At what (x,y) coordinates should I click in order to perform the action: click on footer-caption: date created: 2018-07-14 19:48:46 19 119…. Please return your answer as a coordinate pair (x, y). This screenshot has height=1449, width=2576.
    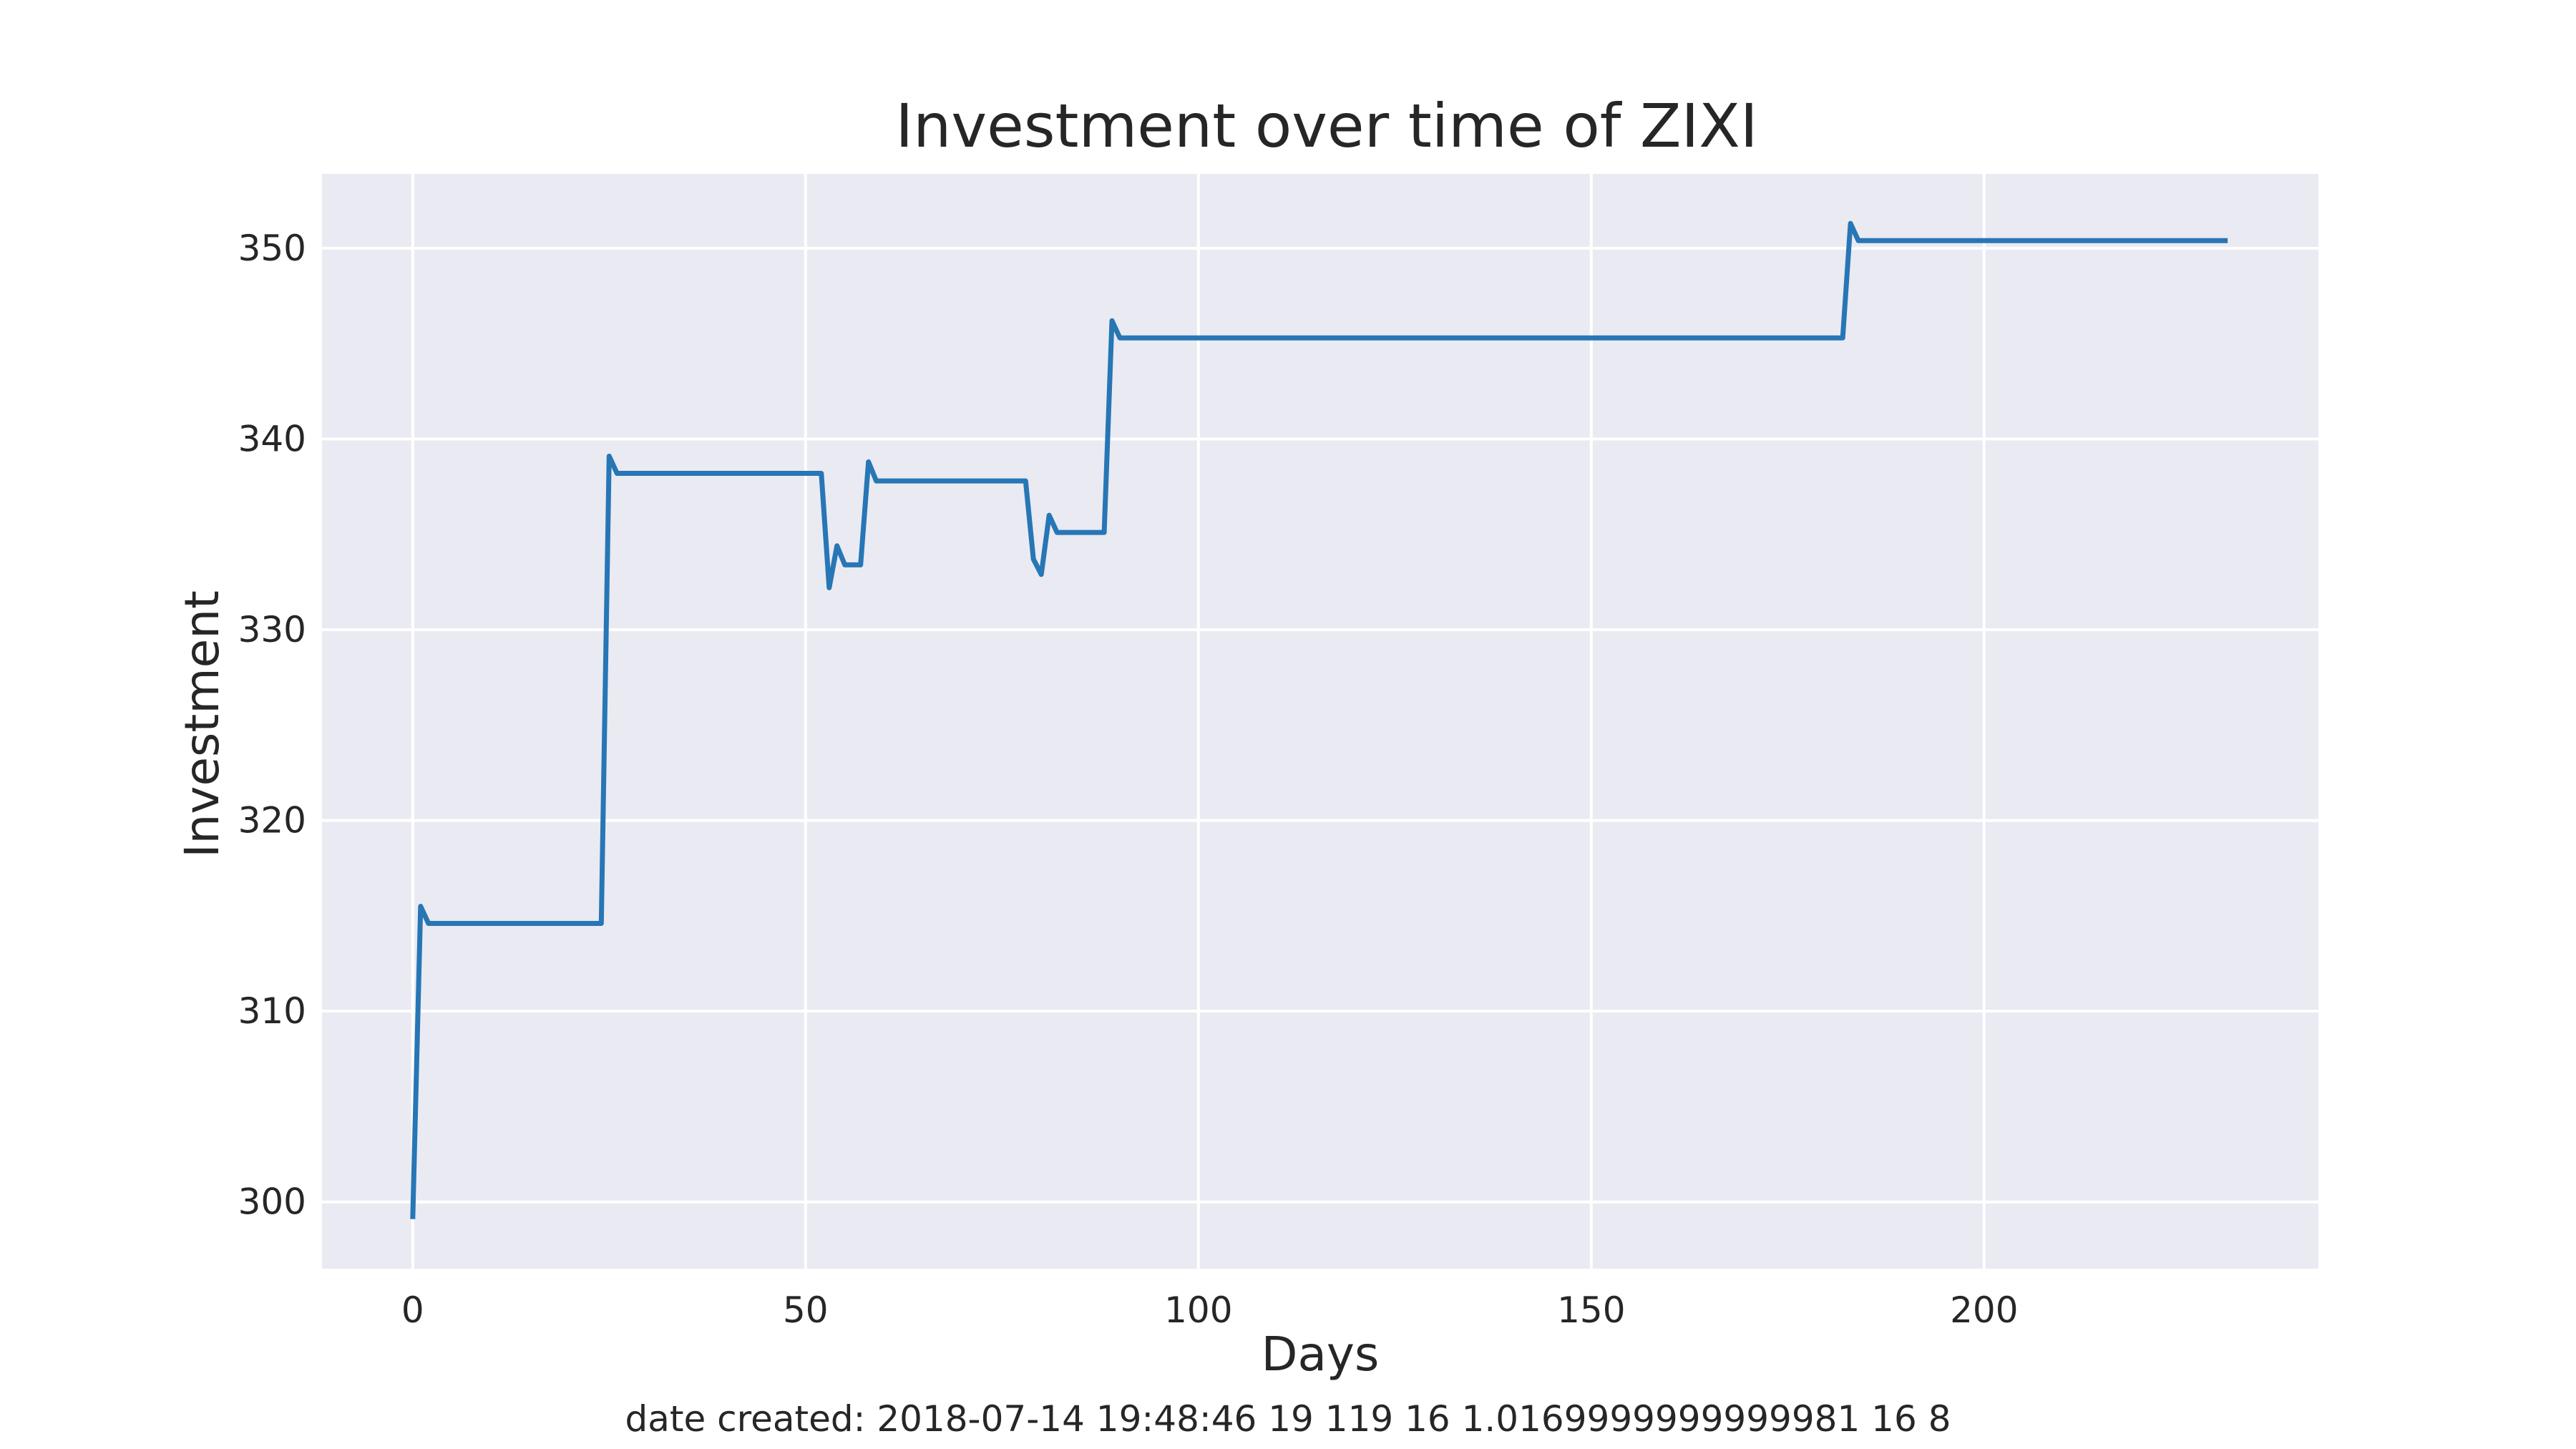
    Looking at the image, I should click on (1288, 1419).